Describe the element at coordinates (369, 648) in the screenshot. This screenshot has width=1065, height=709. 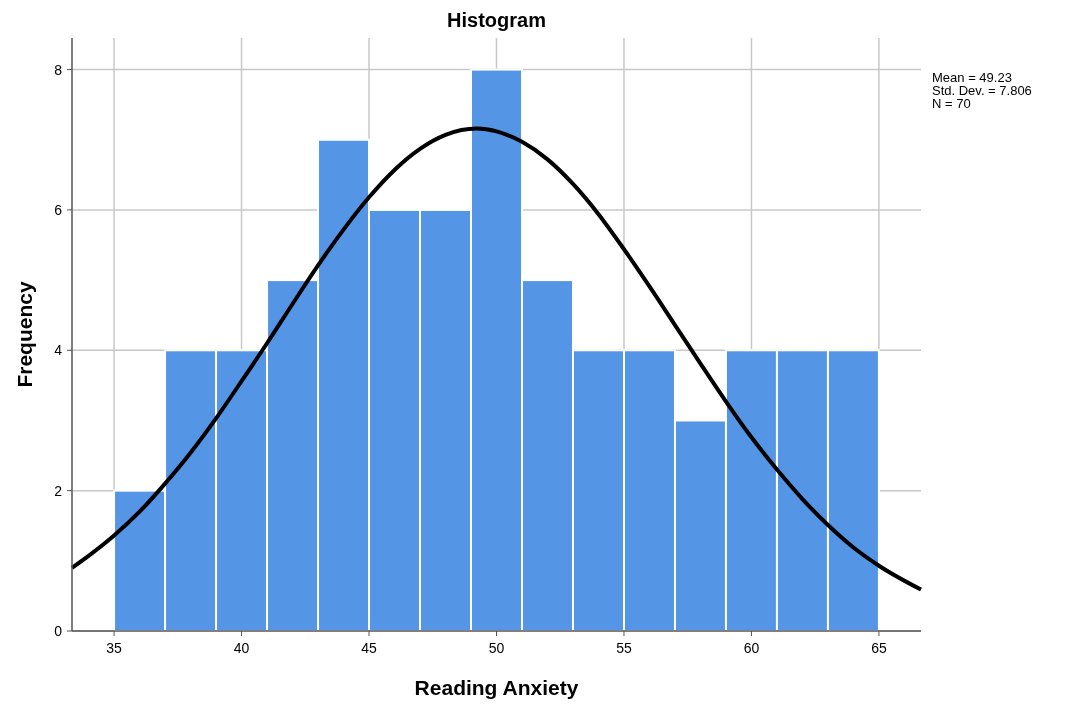
I see `x-tick-label: 45` at that location.